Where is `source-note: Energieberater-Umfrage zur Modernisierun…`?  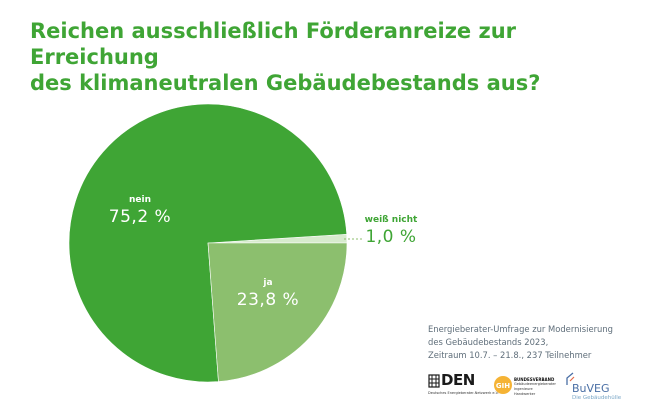
source-note: Energieberater-Umfrage zur Modernisierun… is located at coordinates (535, 342).